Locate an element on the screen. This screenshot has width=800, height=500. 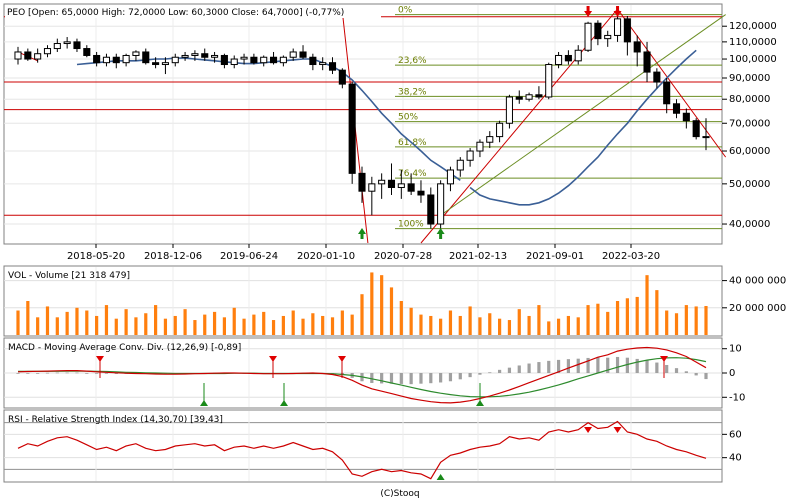
sell-arrow is located at coordinates (617, 11).